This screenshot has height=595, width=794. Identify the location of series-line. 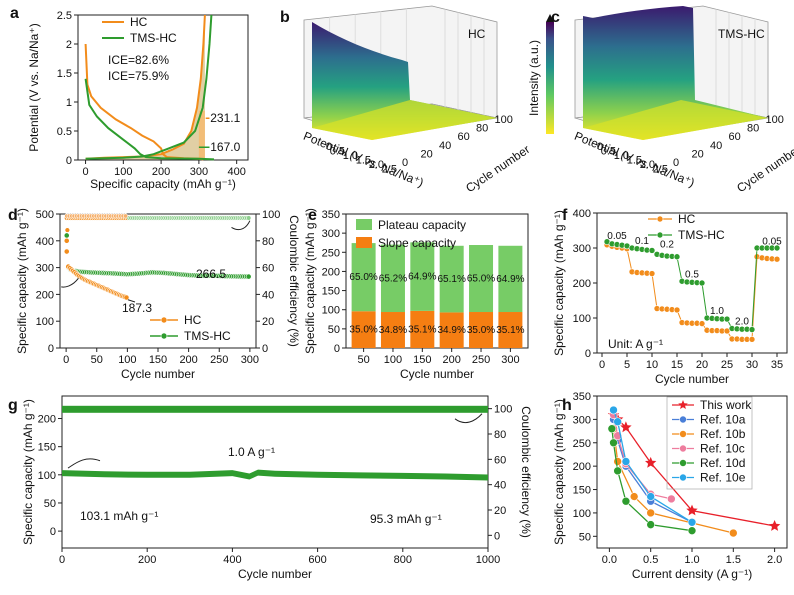
(691, 286).